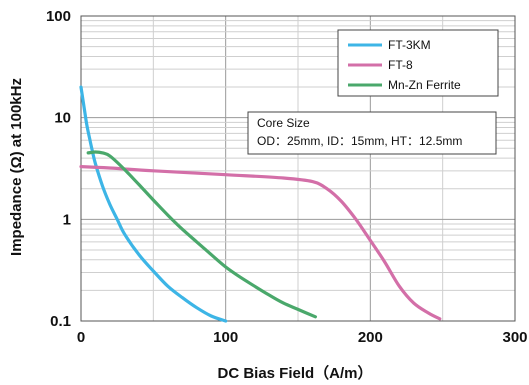 The image size is (529, 385). I want to click on x-tick-label: 0, so click(81, 337).